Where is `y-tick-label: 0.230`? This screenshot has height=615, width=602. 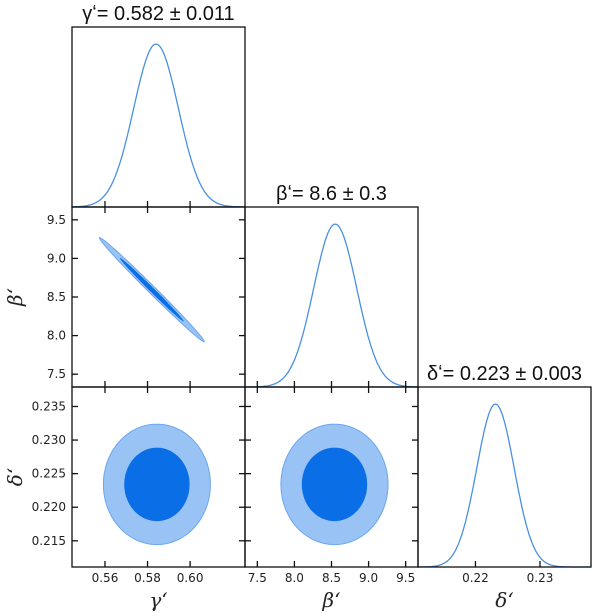
y-tick-label: 0.230 is located at coordinates (49, 440).